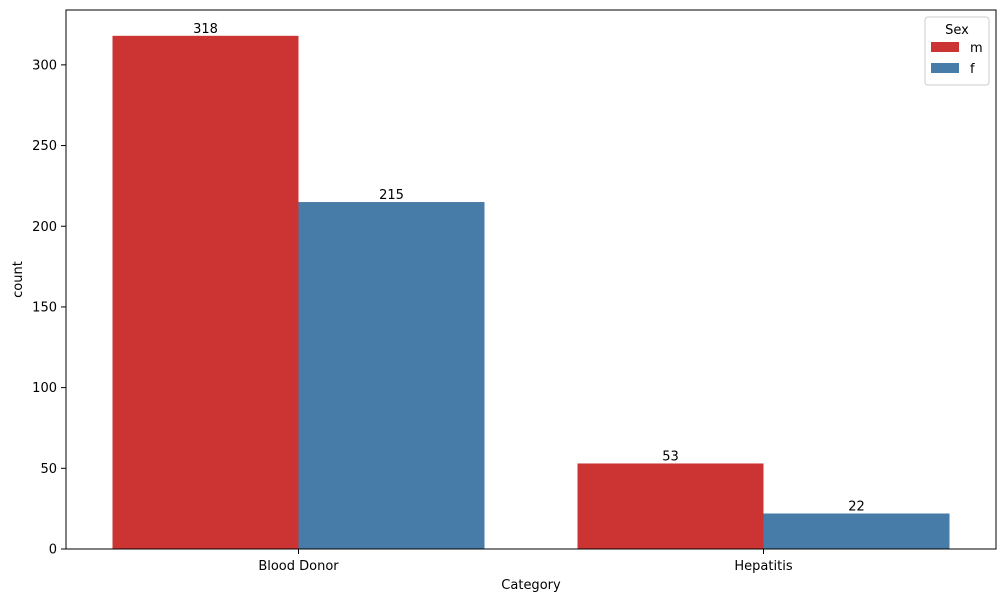 The height and width of the screenshot is (606, 1005). What do you see at coordinates (945, 68) in the screenshot?
I see `legend-swatch-f` at bounding box center [945, 68].